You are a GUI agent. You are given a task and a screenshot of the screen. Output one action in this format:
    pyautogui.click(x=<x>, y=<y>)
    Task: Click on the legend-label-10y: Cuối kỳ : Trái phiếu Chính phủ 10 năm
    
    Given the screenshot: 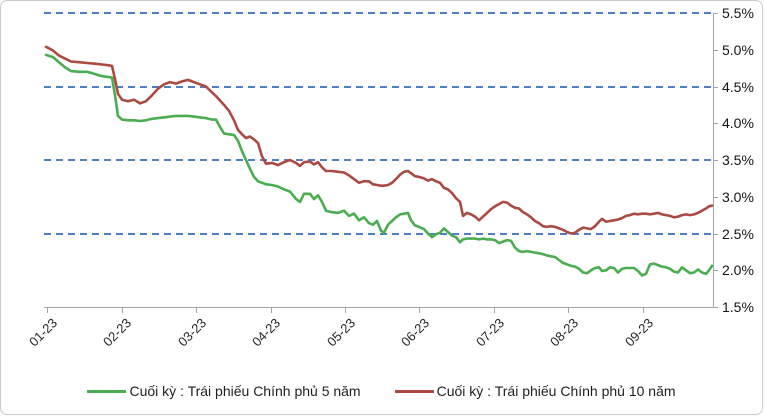 What is the action you would take?
    pyautogui.click(x=556, y=391)
    